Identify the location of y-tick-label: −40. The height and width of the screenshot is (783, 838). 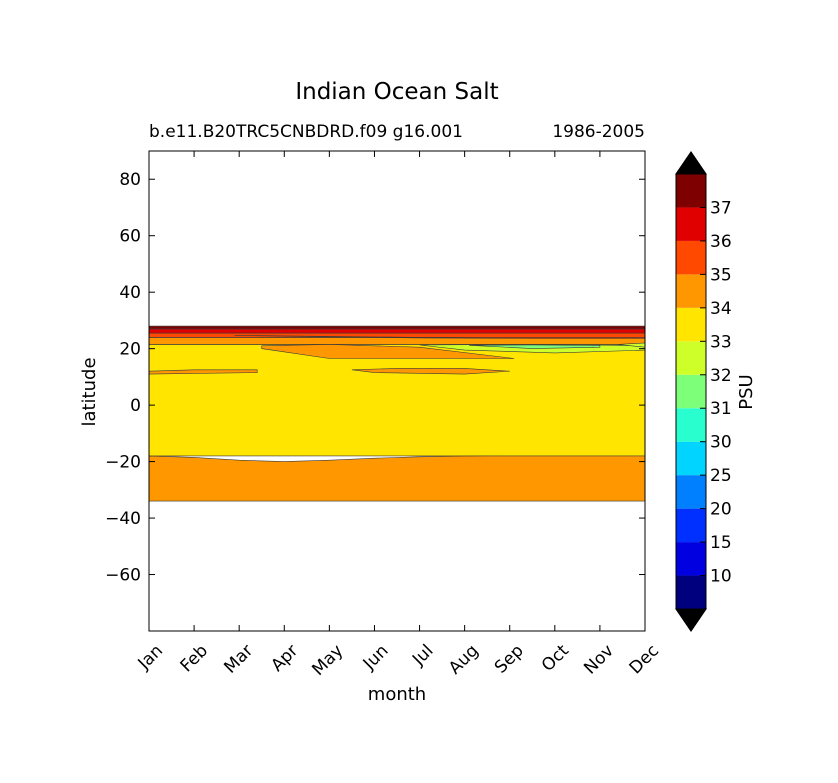
(123, 519).